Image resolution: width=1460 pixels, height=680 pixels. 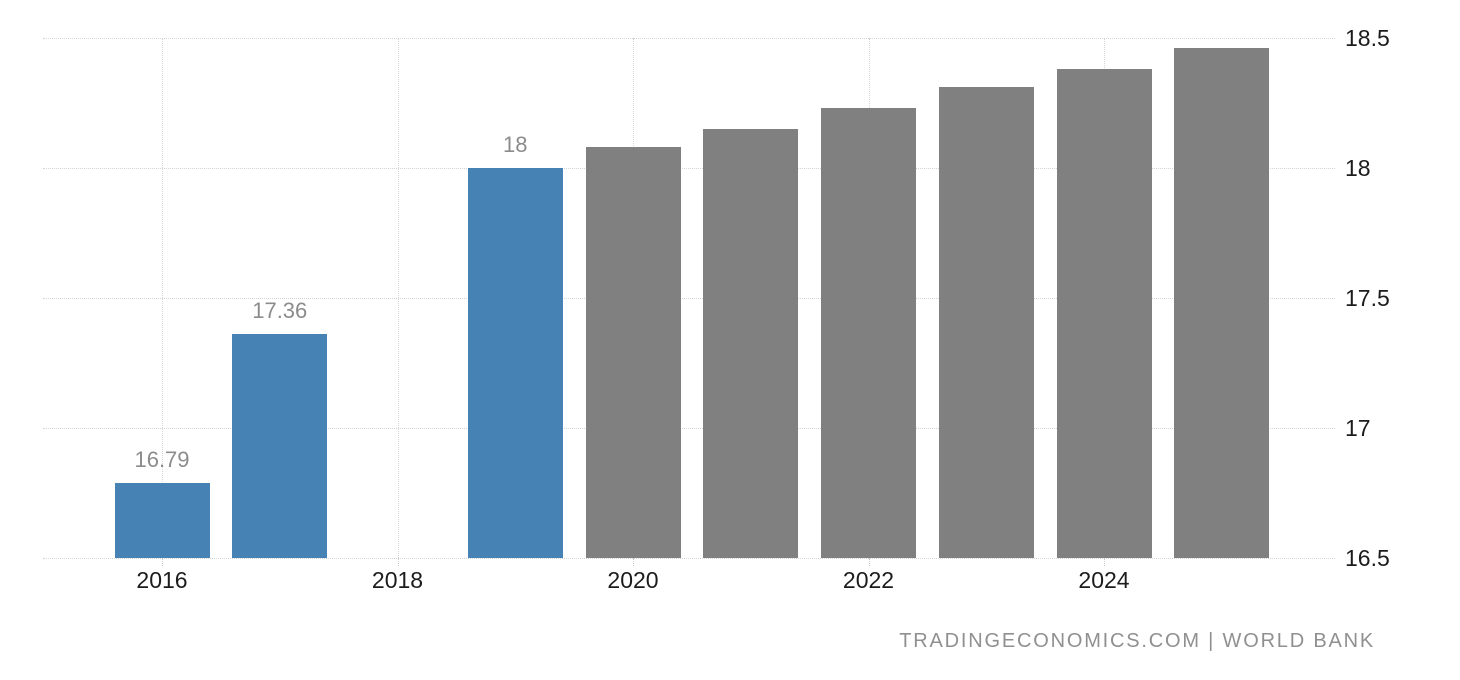 I want to click on bar-2025, so click(x=1222, y=303).